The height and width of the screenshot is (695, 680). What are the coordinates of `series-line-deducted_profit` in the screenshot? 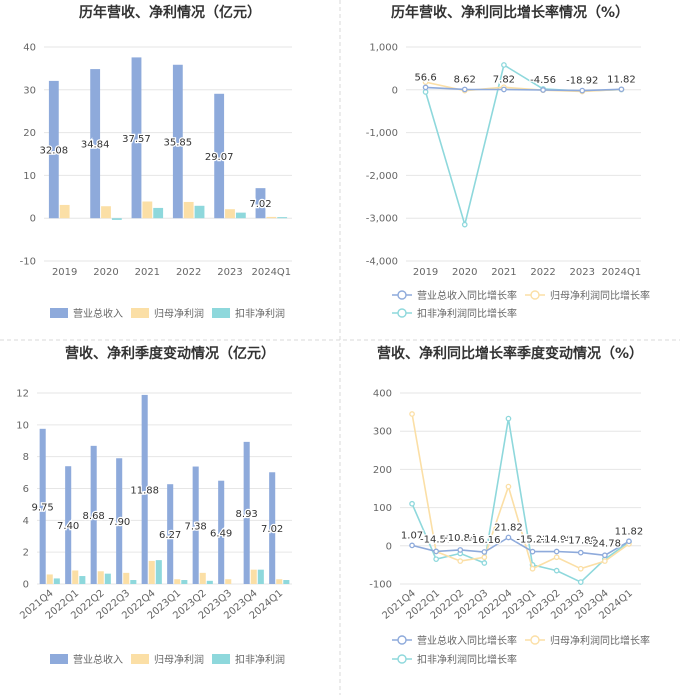 It's located at (520, 501).